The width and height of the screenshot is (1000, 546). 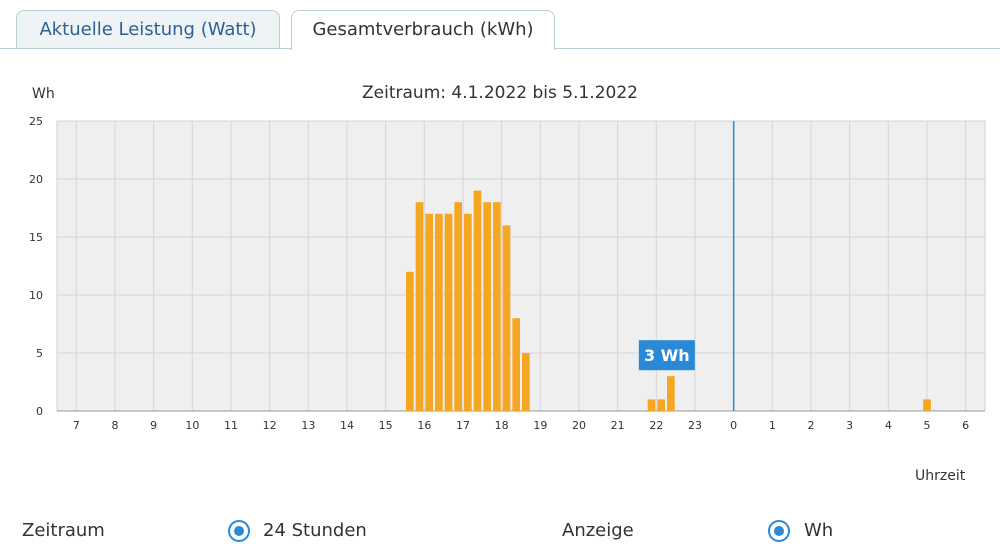 I want to click on x-tick-label: 14, so click(x=347, y=425).